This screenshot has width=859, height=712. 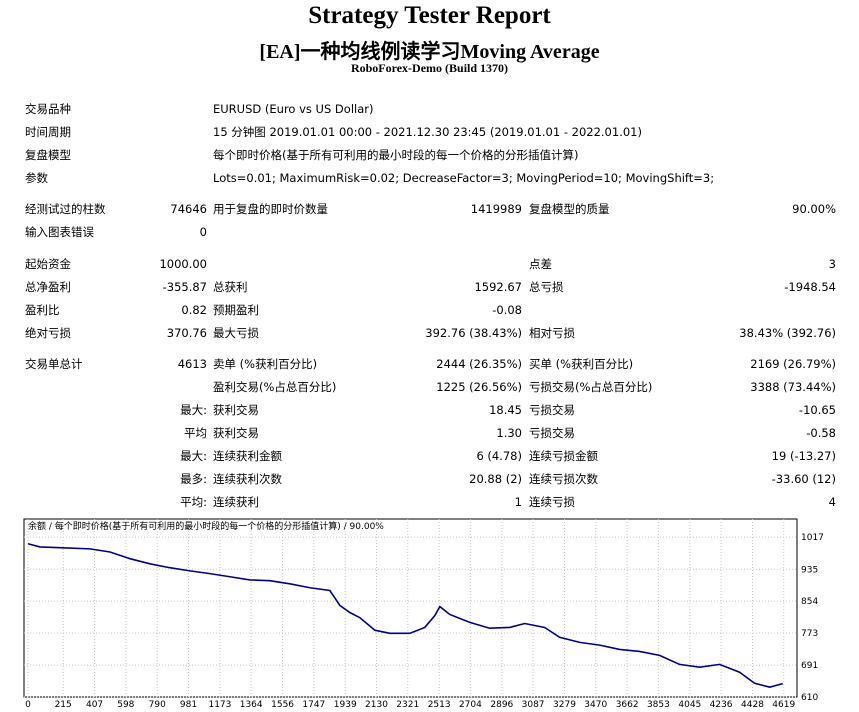 What do you see at coordinates (313, 705) in the screenshot?
I see `x-tick-label: 1747` at bounding box center [313, 705].